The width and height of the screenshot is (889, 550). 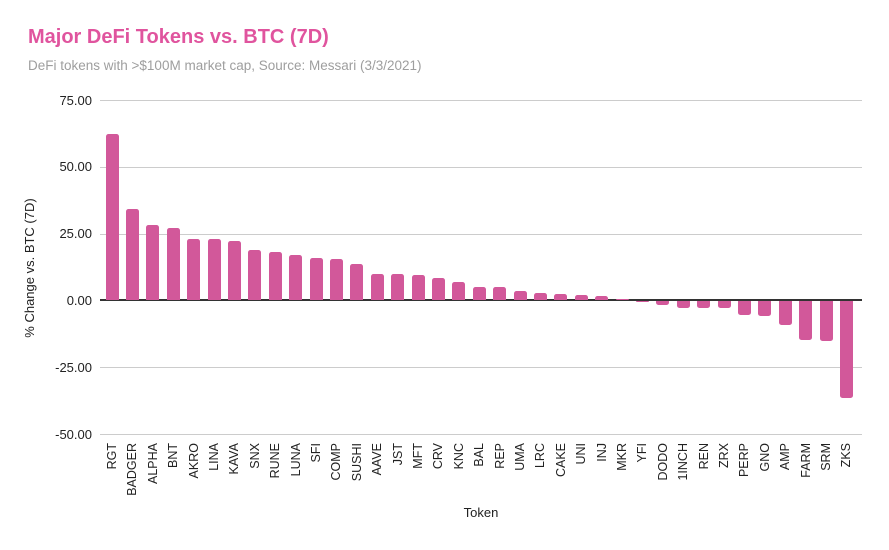 I want to click on bar-badger, so click(x=132, y=255).